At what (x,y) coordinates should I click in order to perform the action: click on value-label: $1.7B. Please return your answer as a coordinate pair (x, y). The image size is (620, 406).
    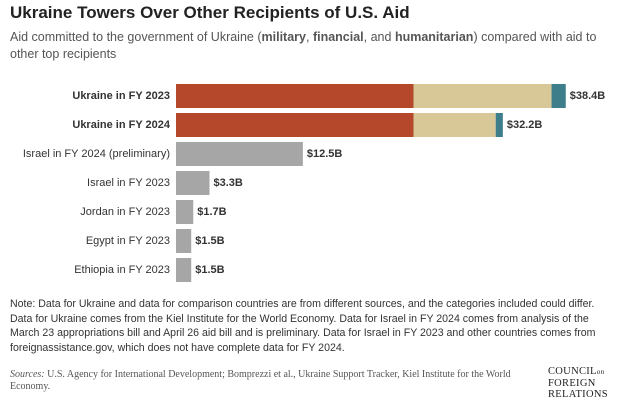
    Looking at the image, I should click on (211, 212).